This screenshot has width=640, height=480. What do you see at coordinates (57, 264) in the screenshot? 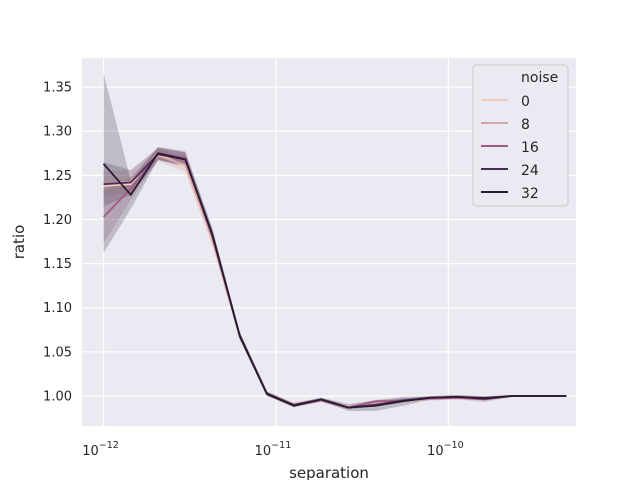
I see `y-tick-label: 1.15` at bounding box center [57, 264].